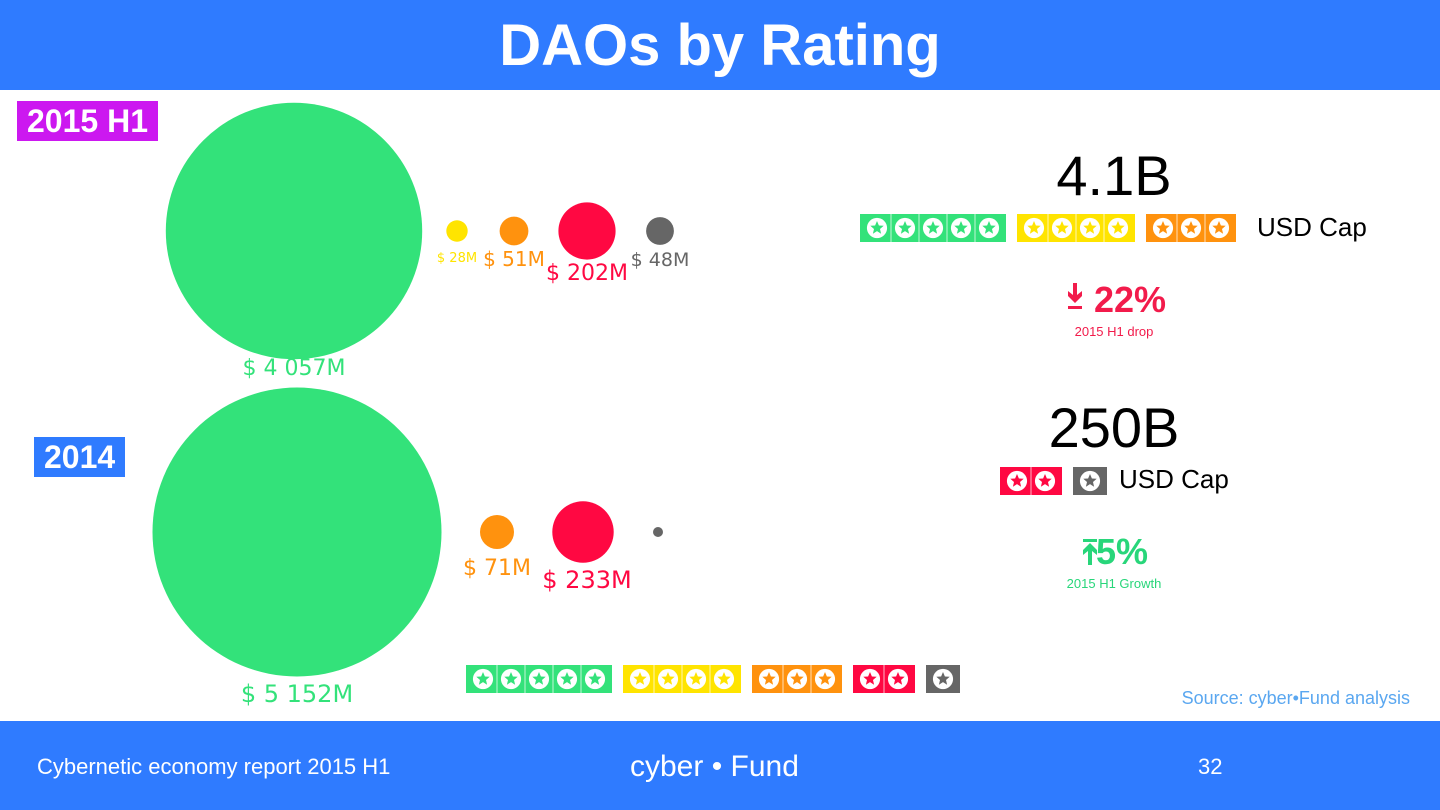 The image size is (1440, 810). What do you see at coordinates (497, 568) in the screenshot?
I see `bubble-label-2014-3-stars: $ 71M` at bounding box center [497, 568].